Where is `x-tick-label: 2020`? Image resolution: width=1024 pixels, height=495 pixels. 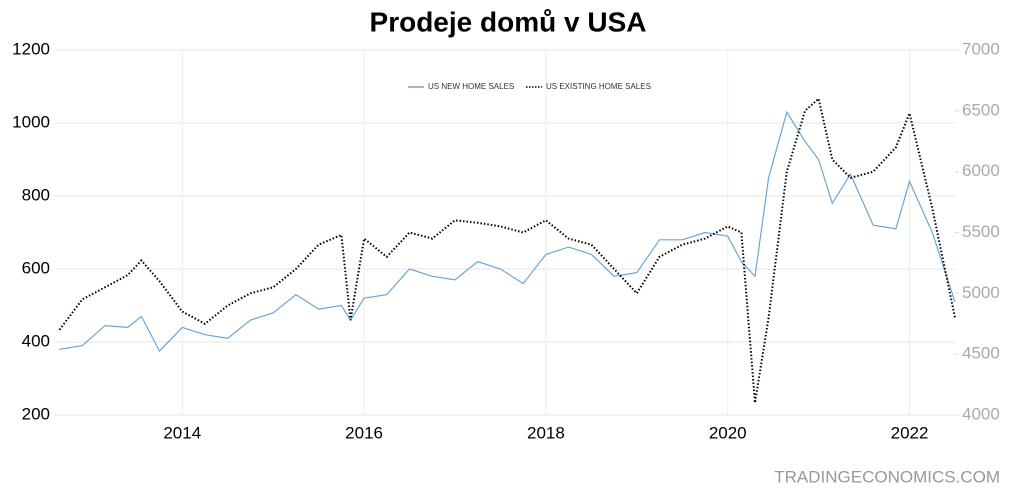
x-tick-label: 2020 is located at coordinates (728, 432).